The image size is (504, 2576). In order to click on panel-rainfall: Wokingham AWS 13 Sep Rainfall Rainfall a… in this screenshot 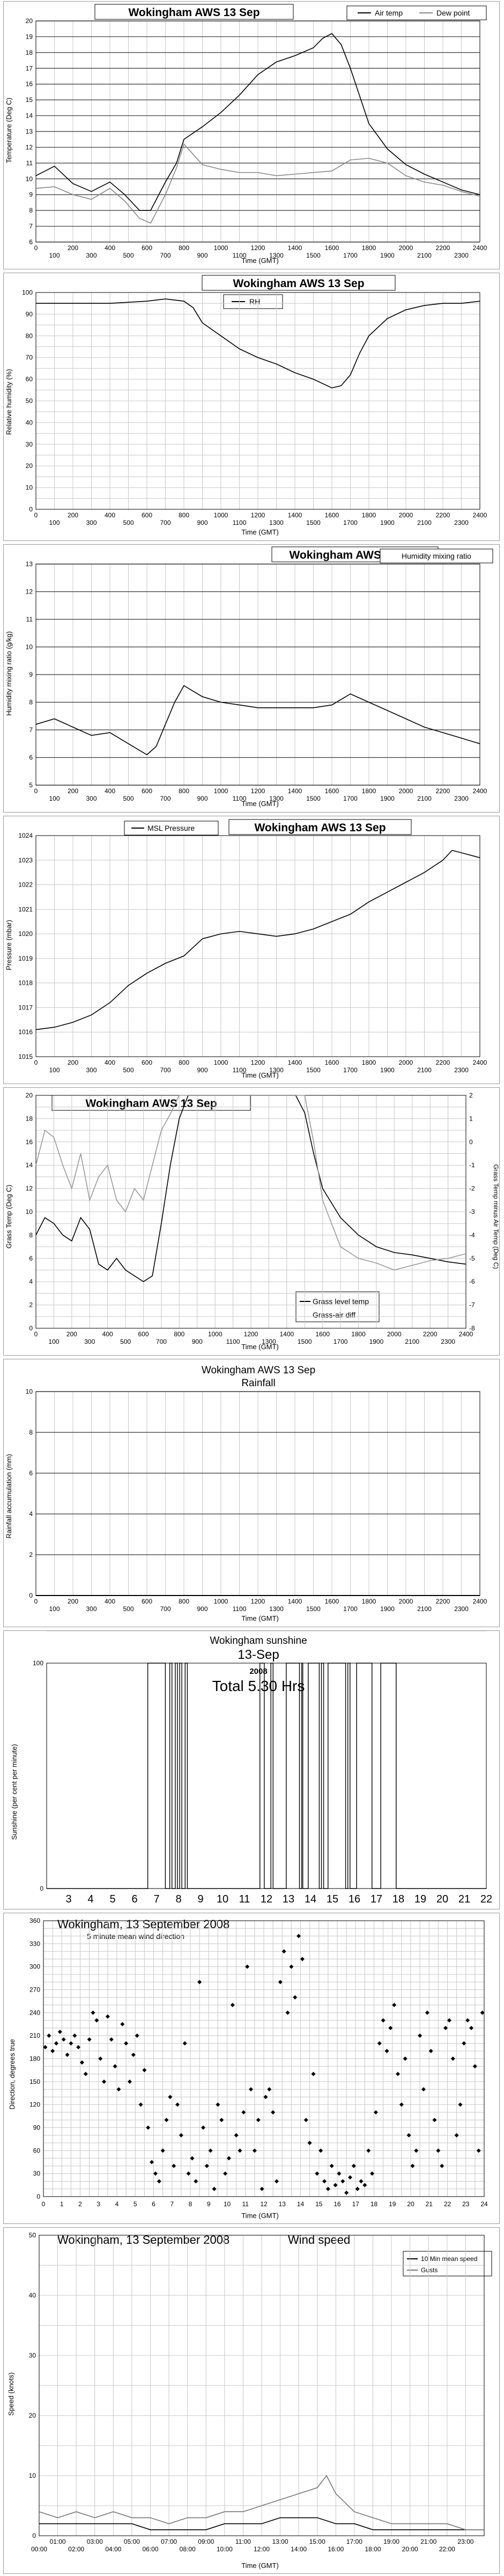, I will do `click(251, 1493)`.